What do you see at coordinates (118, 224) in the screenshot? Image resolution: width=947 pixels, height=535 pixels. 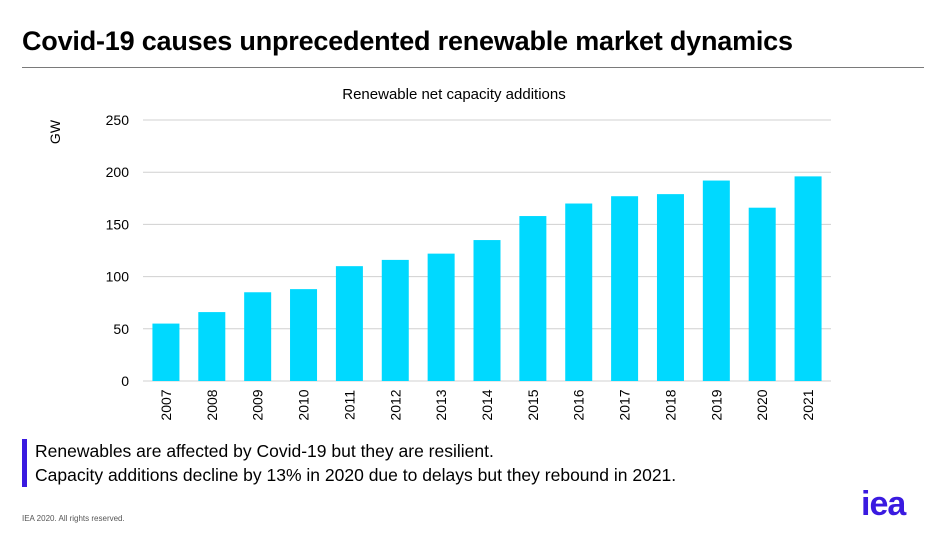 I see `y-tick-label: 150` at bounding box center [118, 224].